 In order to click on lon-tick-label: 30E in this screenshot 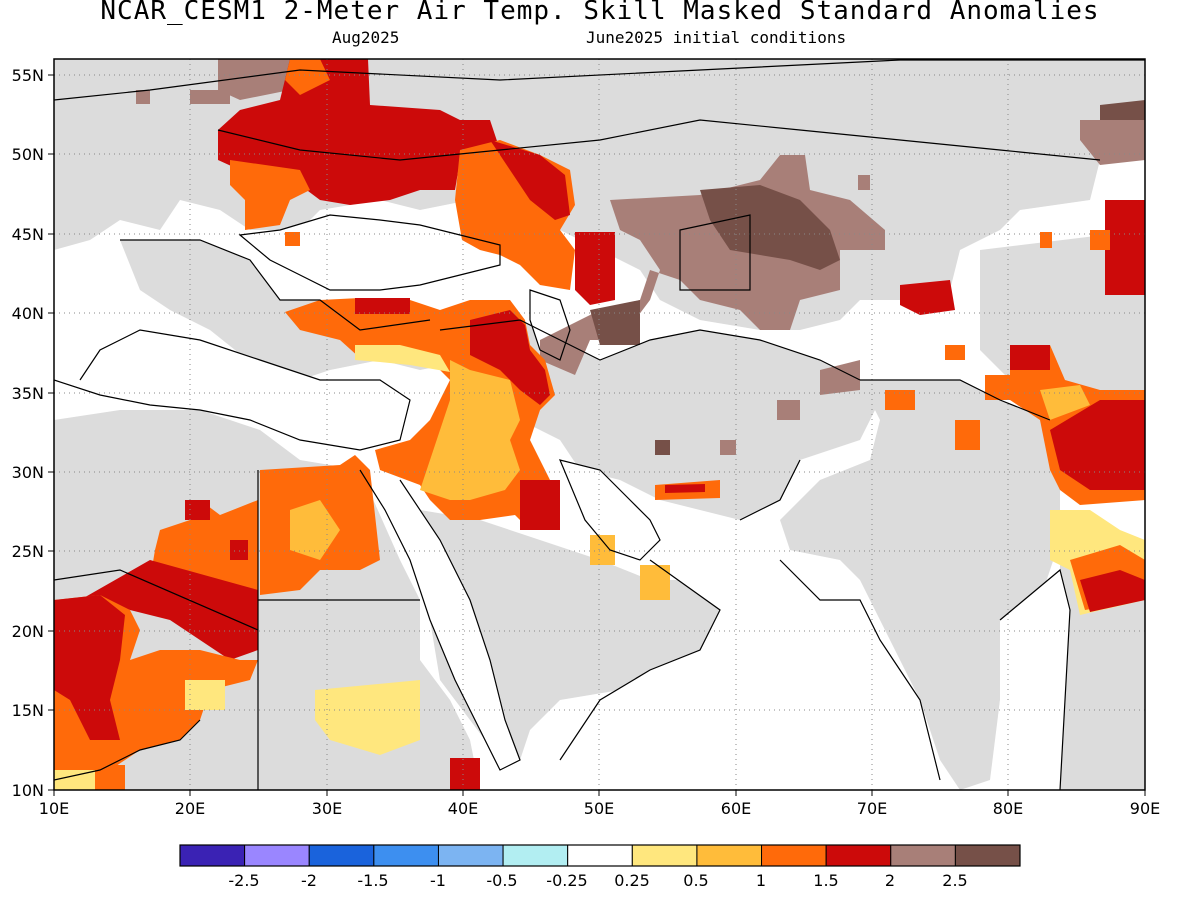, I will do `click(327, 808)`.